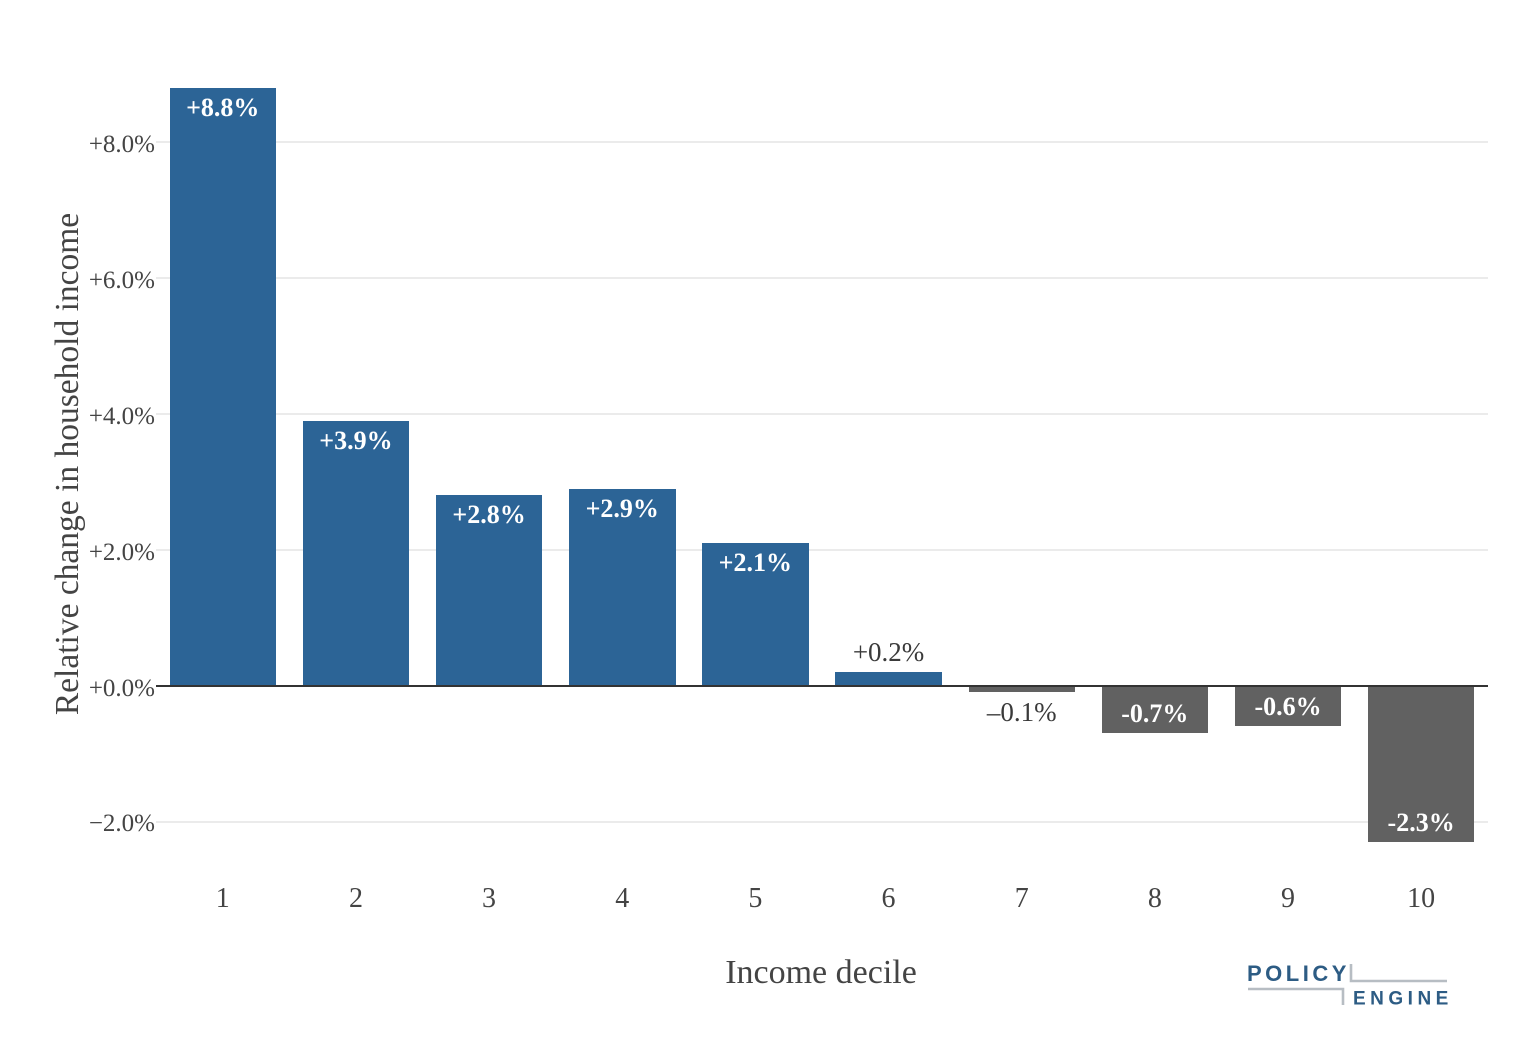 The height and width of the screenshot is (1038, 1536). I want to click on svg-text: POLICY, so click(1298, 973).